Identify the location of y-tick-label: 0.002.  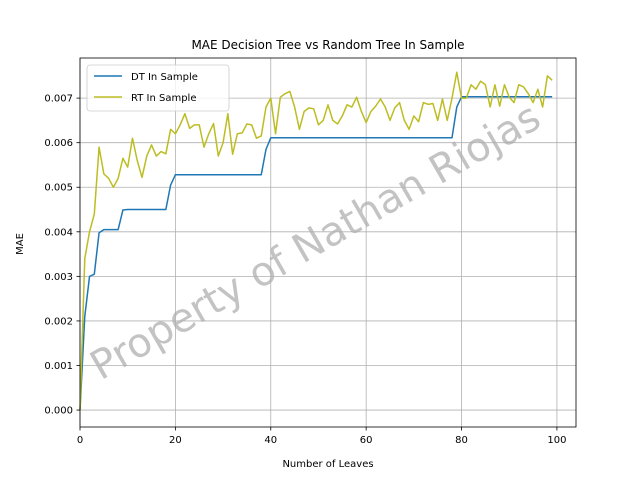
(58, 321).